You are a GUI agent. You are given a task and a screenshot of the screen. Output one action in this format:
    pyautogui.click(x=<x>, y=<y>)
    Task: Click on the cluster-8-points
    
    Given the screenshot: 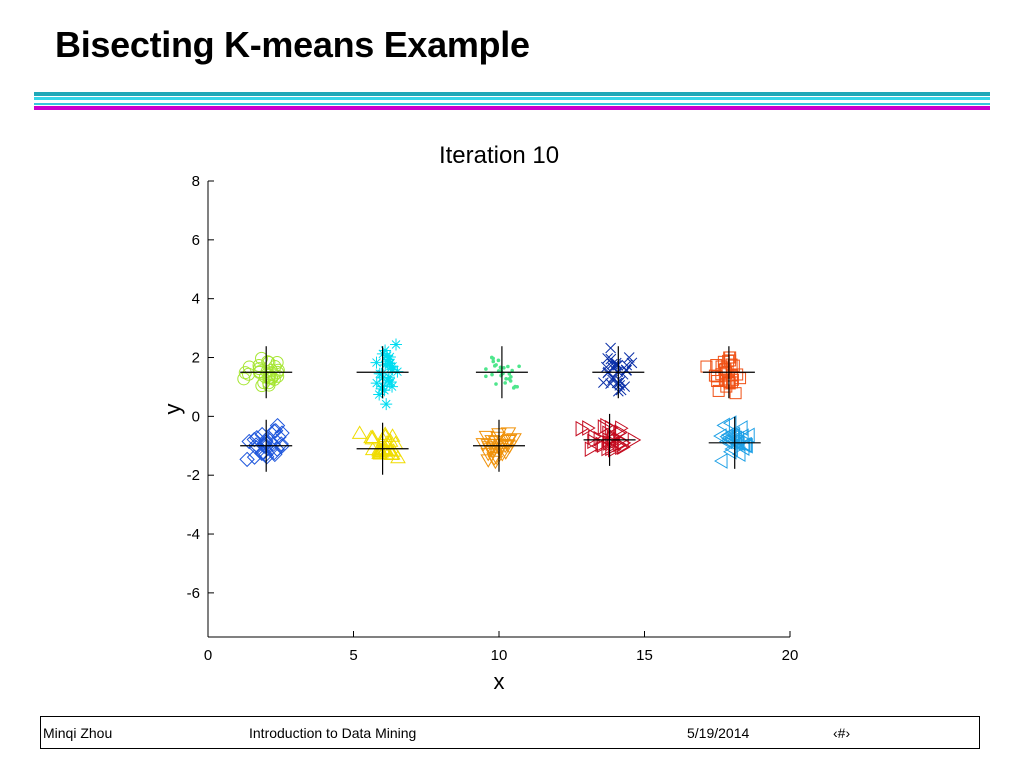 What is the action you would take?
    pyautogui.click(x=498, y=448)
    